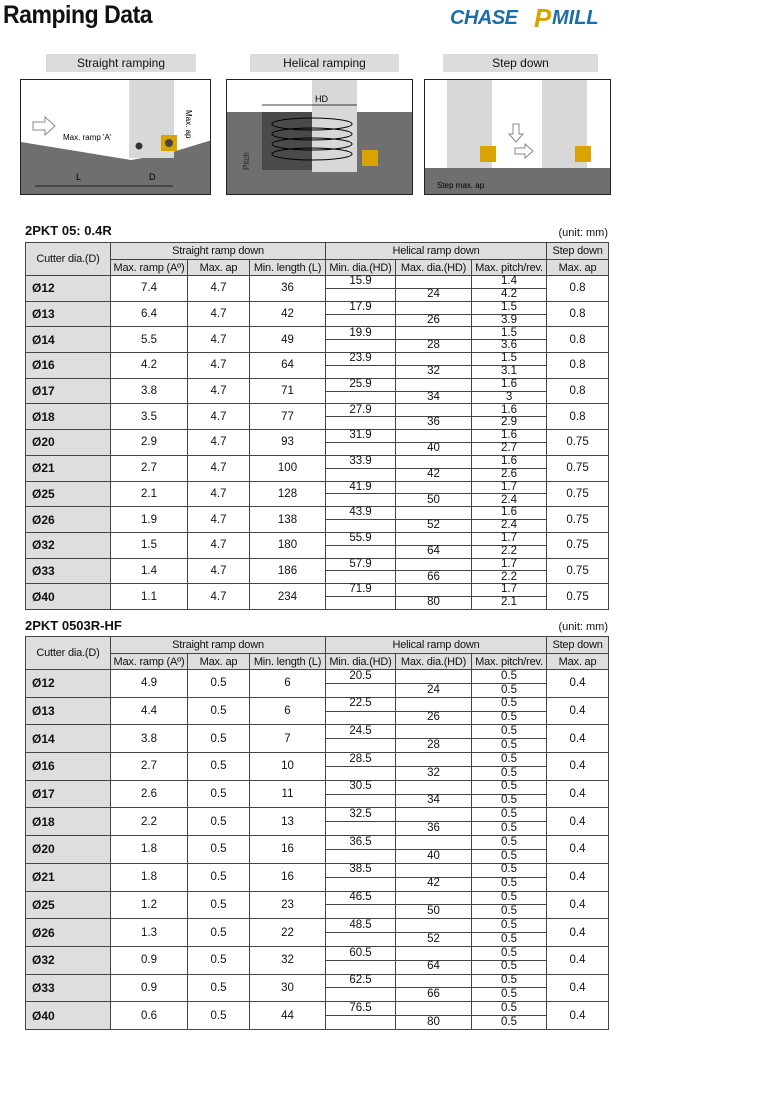 The height and width of the screenshot is (1100, 775). Describe the element at coordinates (317, 468) in the screenshot. I see `table-row: Ø21 2.7 4.7 100 33.9 42 1.6 2.6 0.75` at that location.